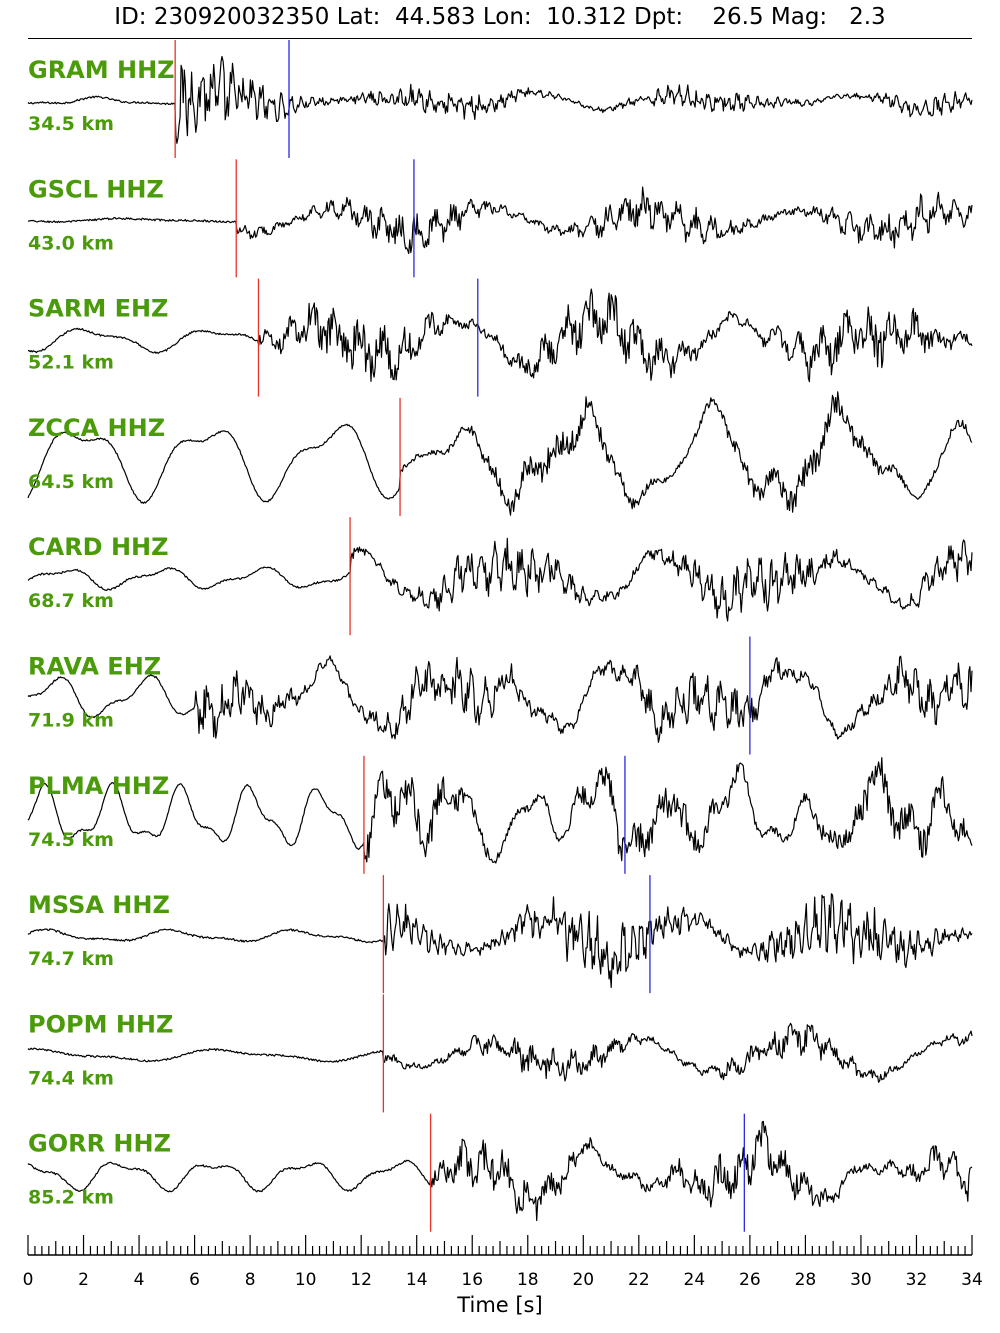 This screenshot has height=1333, width=1000. Describe the element at coordinates (528, 1280) in the screenshot. I see `x-tick-label: 18` at that location.